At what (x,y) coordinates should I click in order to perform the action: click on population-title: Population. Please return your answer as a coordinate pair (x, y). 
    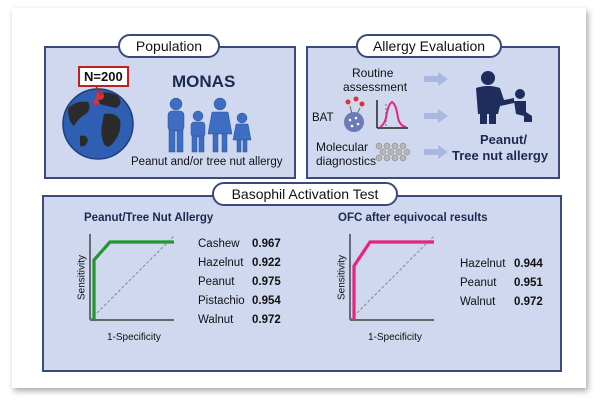
    Looking at the image, I should click on (169, 46).